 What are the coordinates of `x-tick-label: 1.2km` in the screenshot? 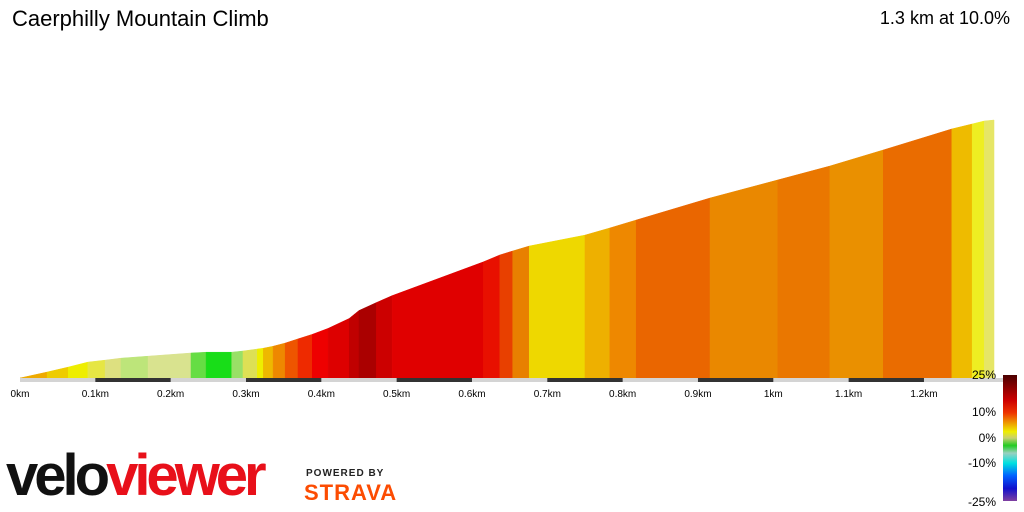 It's located at (923, 394).